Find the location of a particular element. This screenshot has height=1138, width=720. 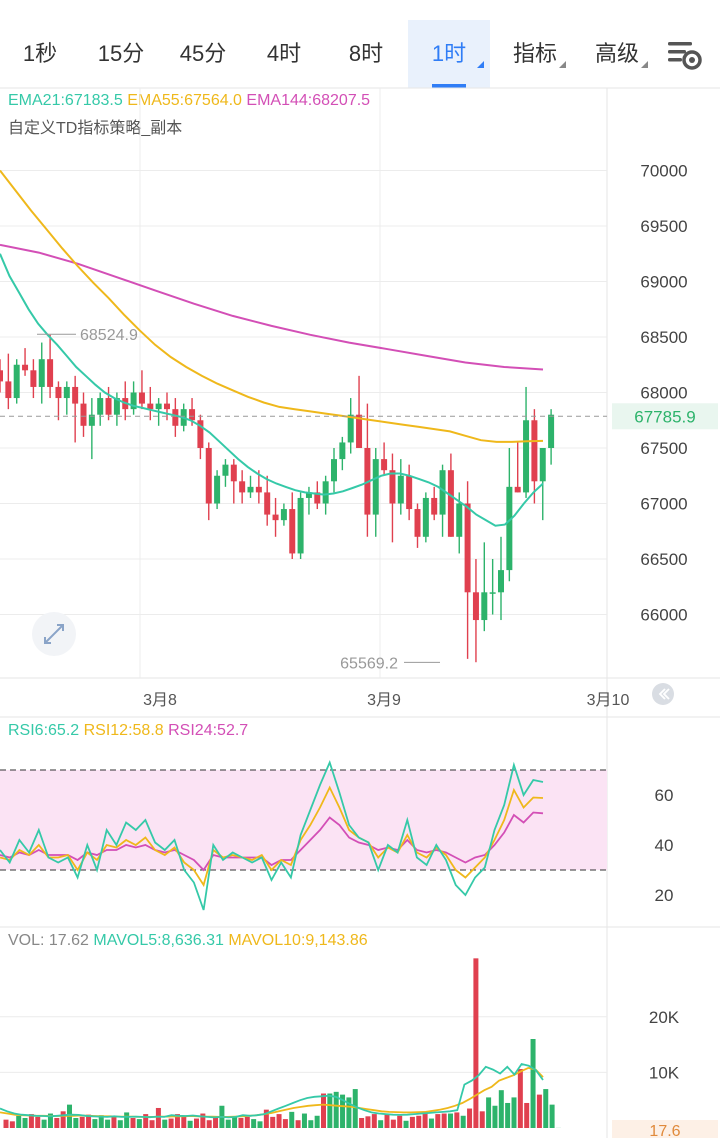

ema144-line is located at coordinates (272, 307).